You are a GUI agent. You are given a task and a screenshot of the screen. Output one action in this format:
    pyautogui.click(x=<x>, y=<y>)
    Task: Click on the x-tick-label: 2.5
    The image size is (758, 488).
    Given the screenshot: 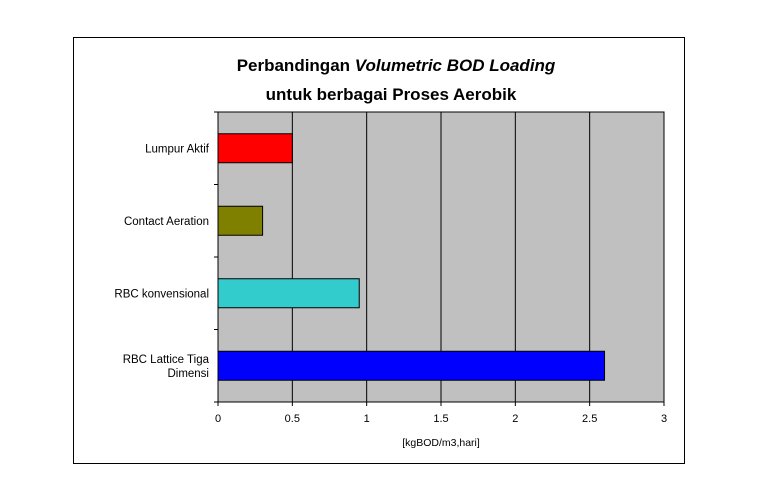 What is the action you would take?
    pyautogui.click(x=589, y=419)
    